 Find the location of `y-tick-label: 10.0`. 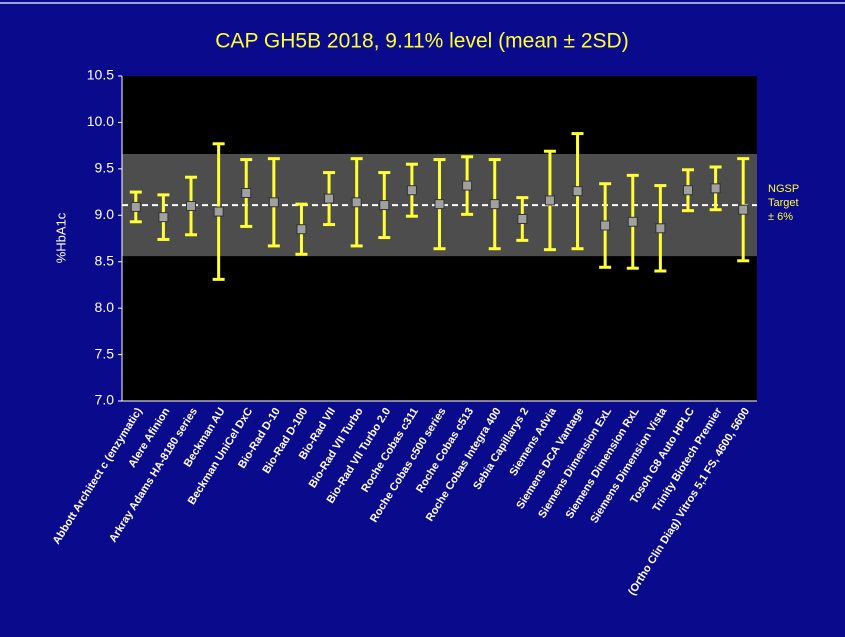

y-tick-label: 10.0 is located at coordinates (100, 121).